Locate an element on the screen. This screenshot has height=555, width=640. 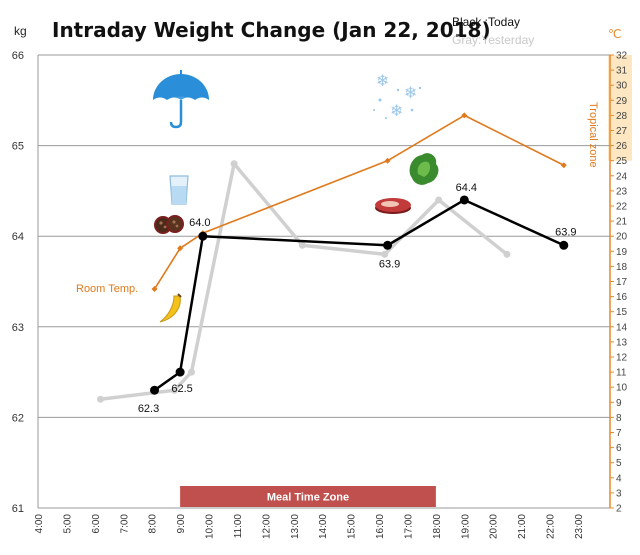
y-tick-label: 64 is located at coordinates (18, 237).